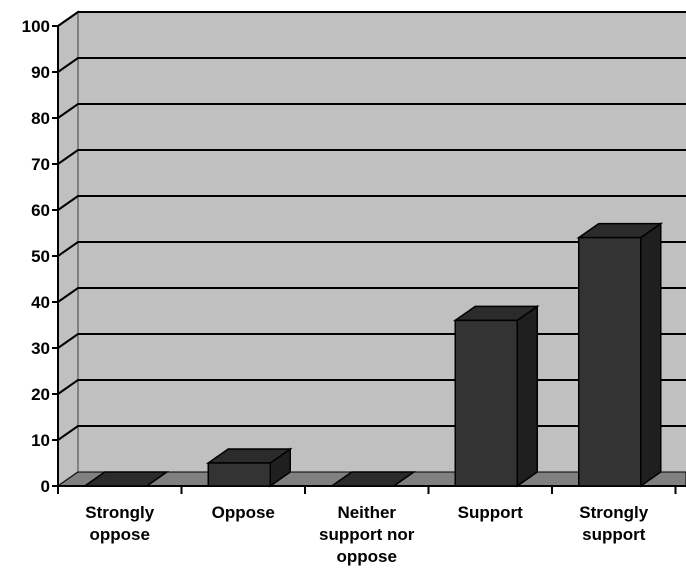 This screenshot has width=686, height=577. I want to click on y-tick-label: 60, so click(40, 210).